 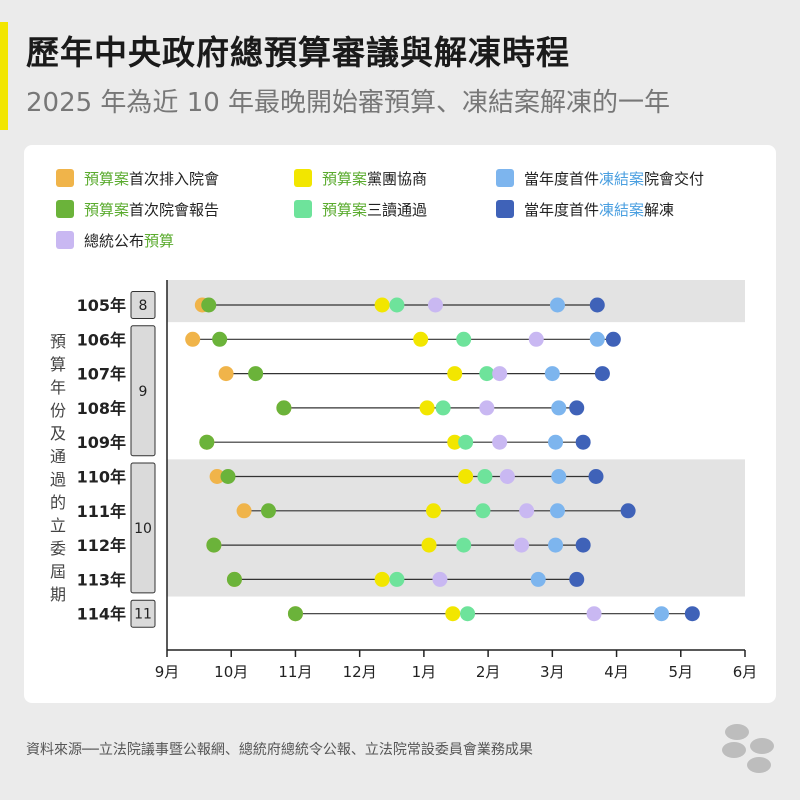 I want to click on title-accent-bar, so click(x=4, y=76).